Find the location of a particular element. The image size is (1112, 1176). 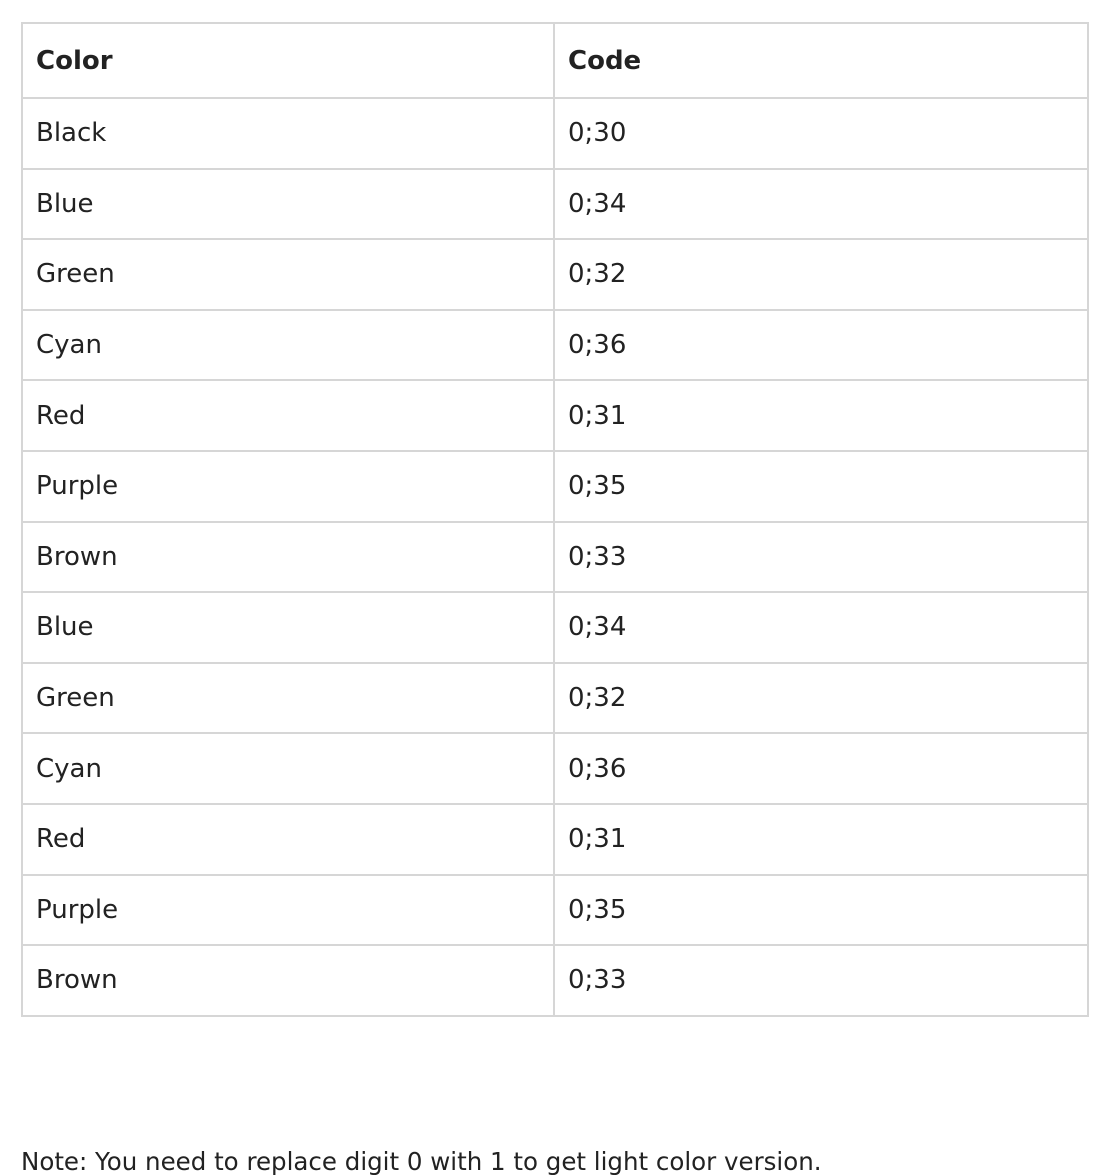

table-row: Black 0;30 is located at coordinates (555, 133).